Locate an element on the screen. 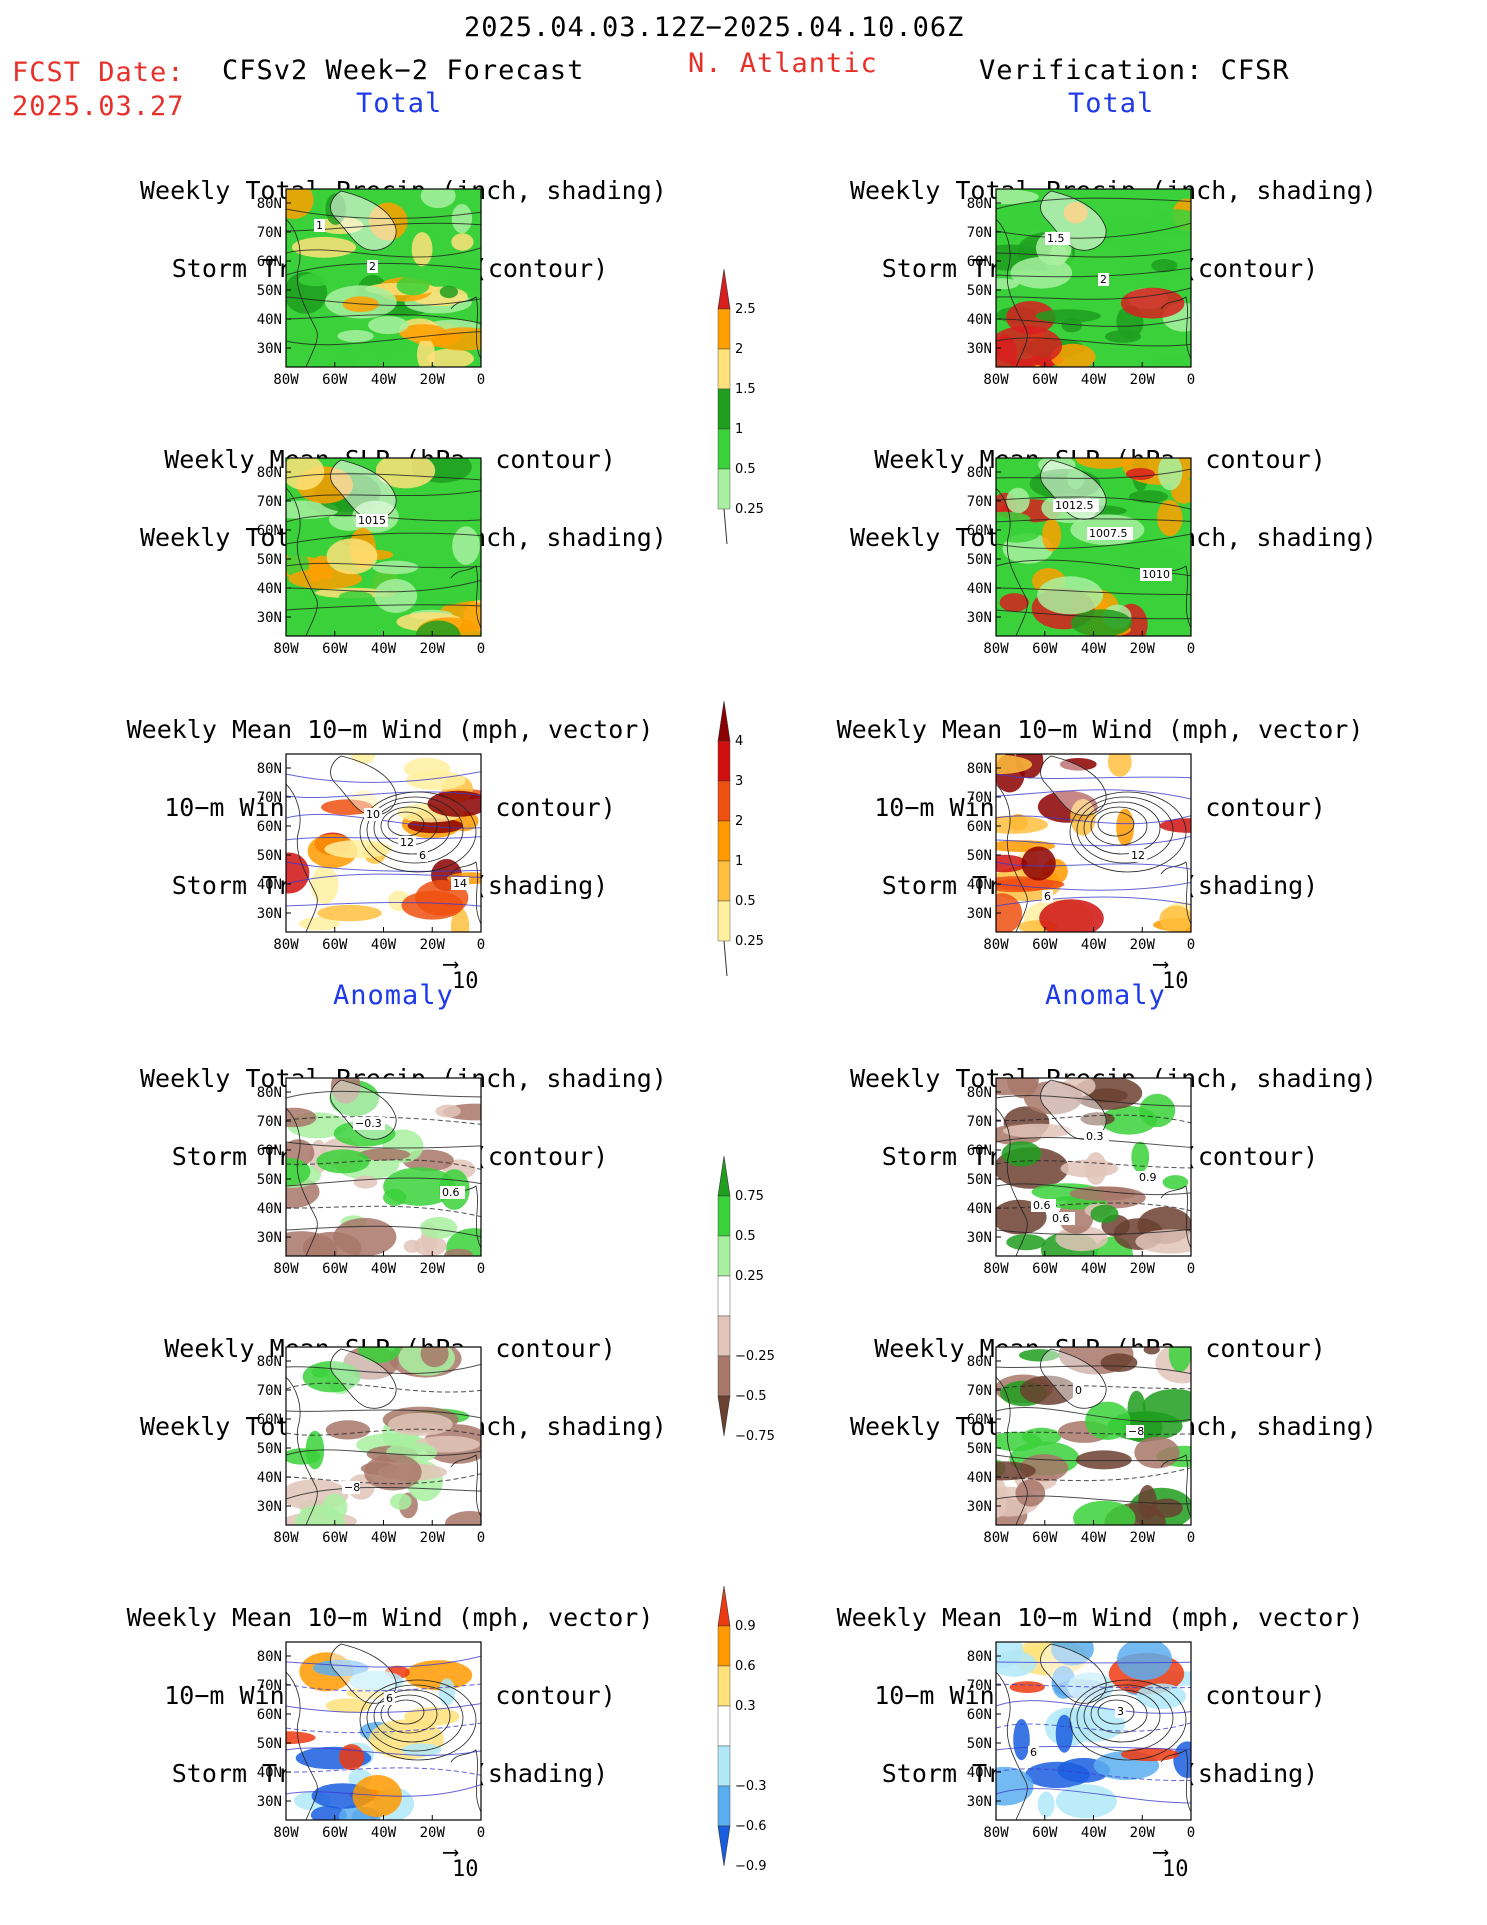 The width and height of the screenshot is (1487, 1925). map-svg: 6 80N 70N 60N 50N 40N 30N 80W 60W 40W 20W 0 is located at coordinates (371, 1741).